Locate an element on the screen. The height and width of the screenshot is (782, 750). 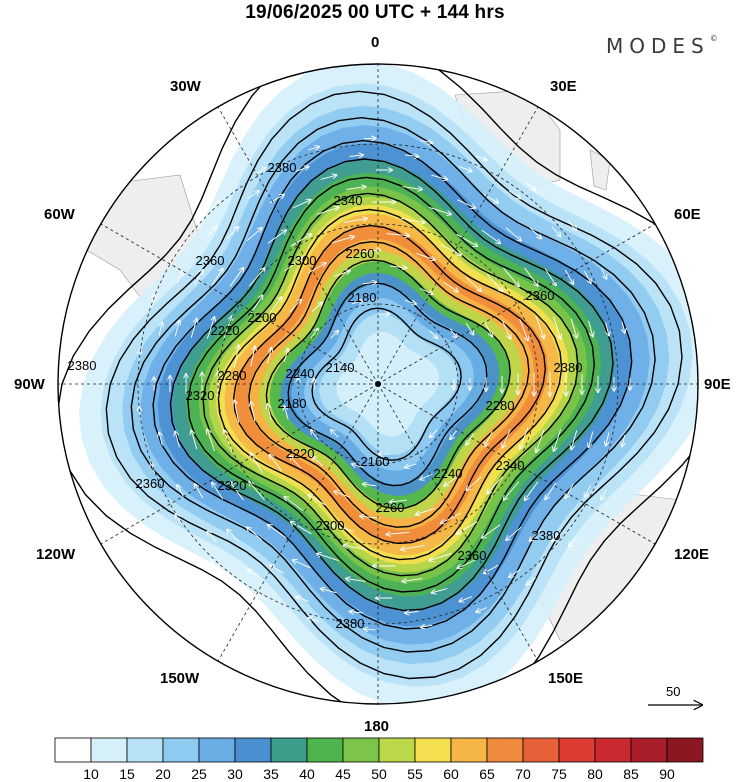
colorbar-label: 55 is located at coordinates (415, 774).